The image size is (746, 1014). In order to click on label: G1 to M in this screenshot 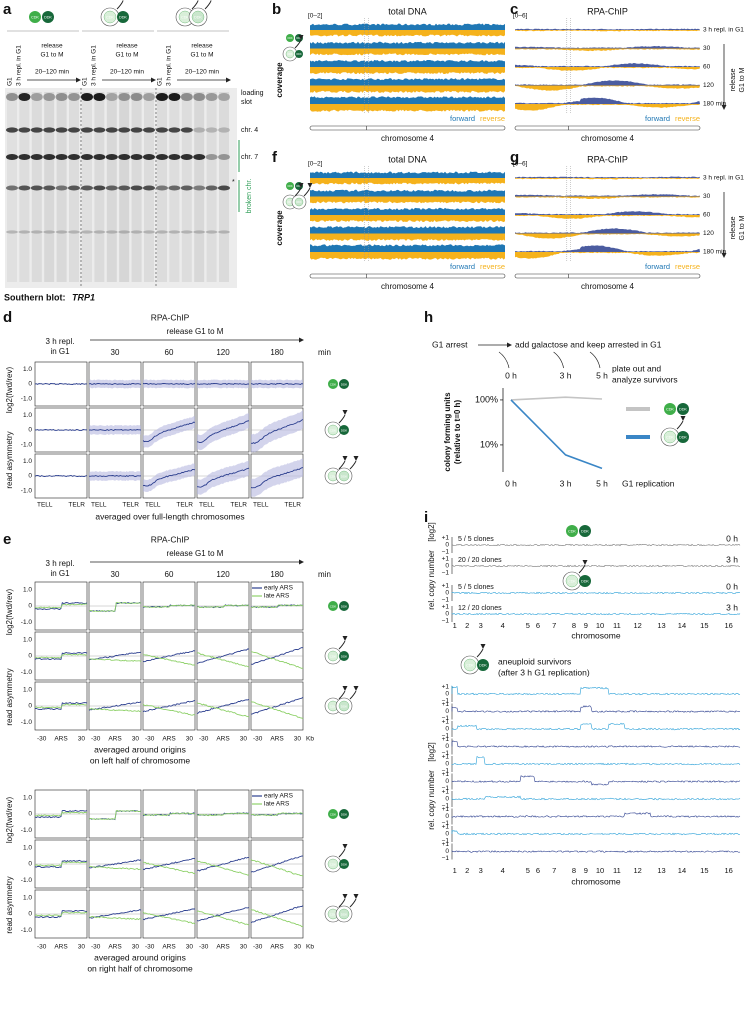, I will do `click(201, 55)`.